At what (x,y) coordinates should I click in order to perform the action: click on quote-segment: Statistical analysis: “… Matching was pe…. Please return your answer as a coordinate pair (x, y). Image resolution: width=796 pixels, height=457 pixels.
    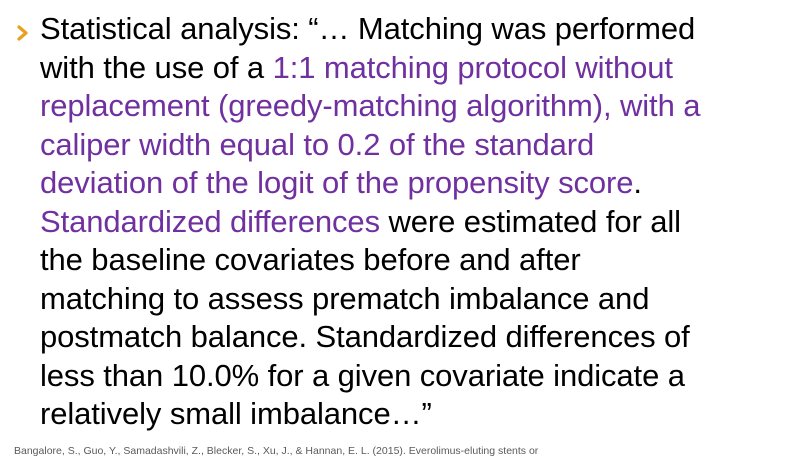
    Looking at the image, I should click on (368, 28).